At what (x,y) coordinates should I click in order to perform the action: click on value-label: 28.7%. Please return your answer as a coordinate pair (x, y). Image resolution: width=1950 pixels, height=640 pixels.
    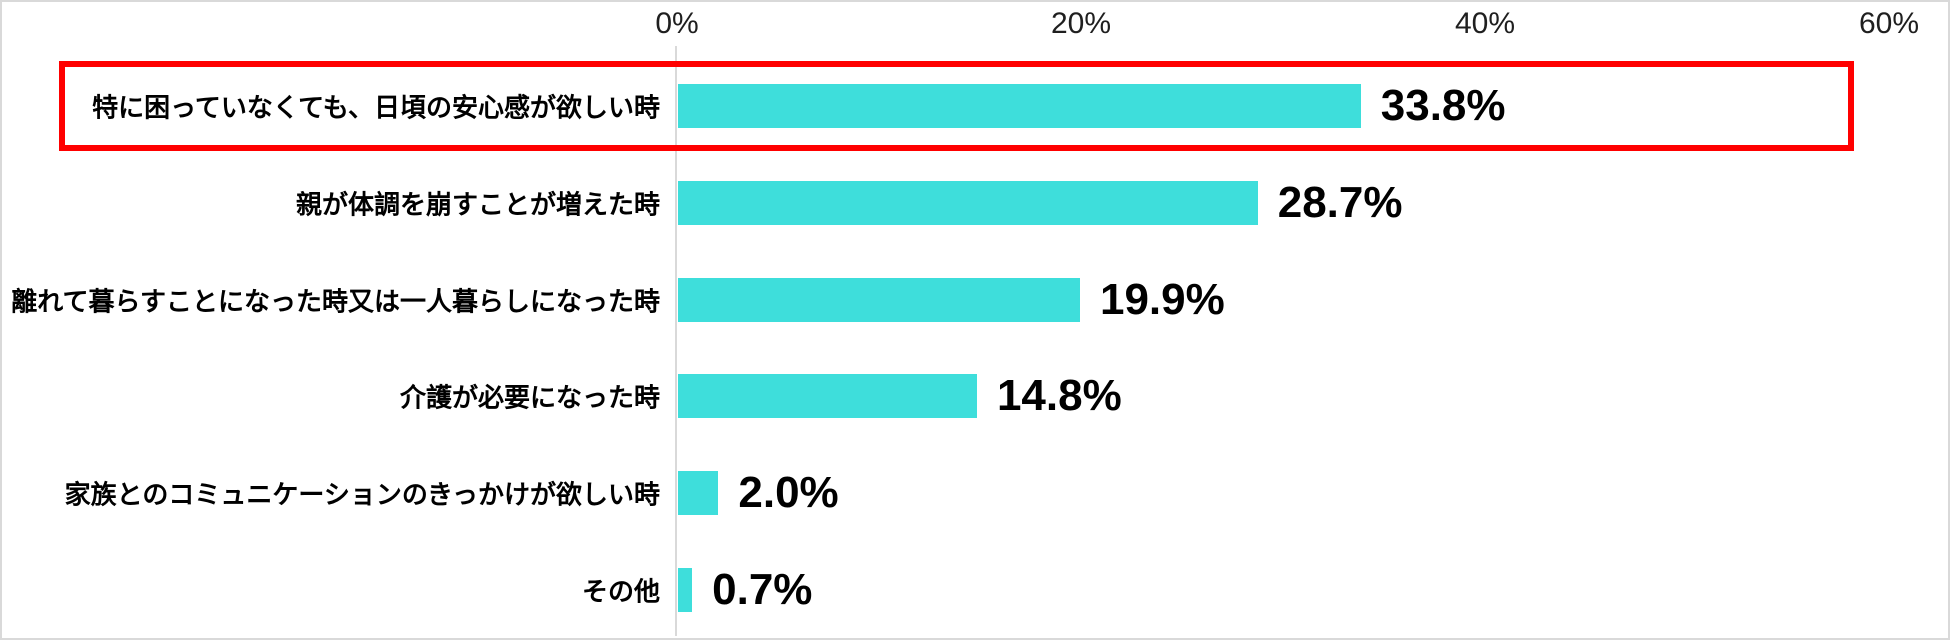
    Looking at the image, I should click on (1340, 202).